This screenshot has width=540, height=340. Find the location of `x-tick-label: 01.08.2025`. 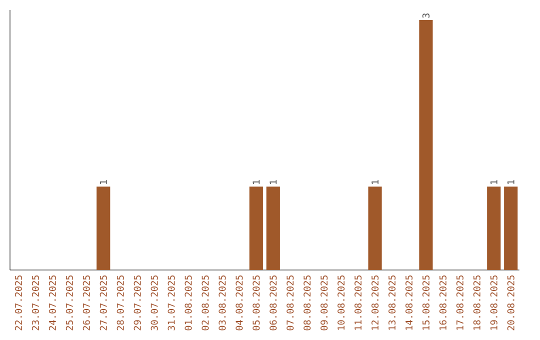

x-tick-label: 01.08.2025 is located at coordinates (188, 302).